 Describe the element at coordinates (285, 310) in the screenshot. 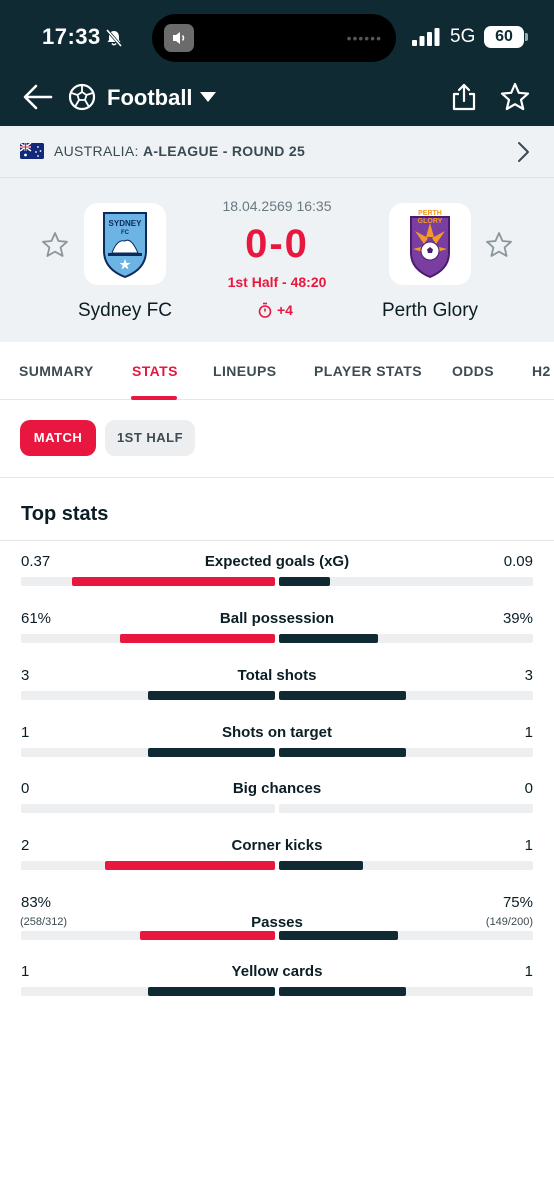

I see `added-time-value: +4` at that location.